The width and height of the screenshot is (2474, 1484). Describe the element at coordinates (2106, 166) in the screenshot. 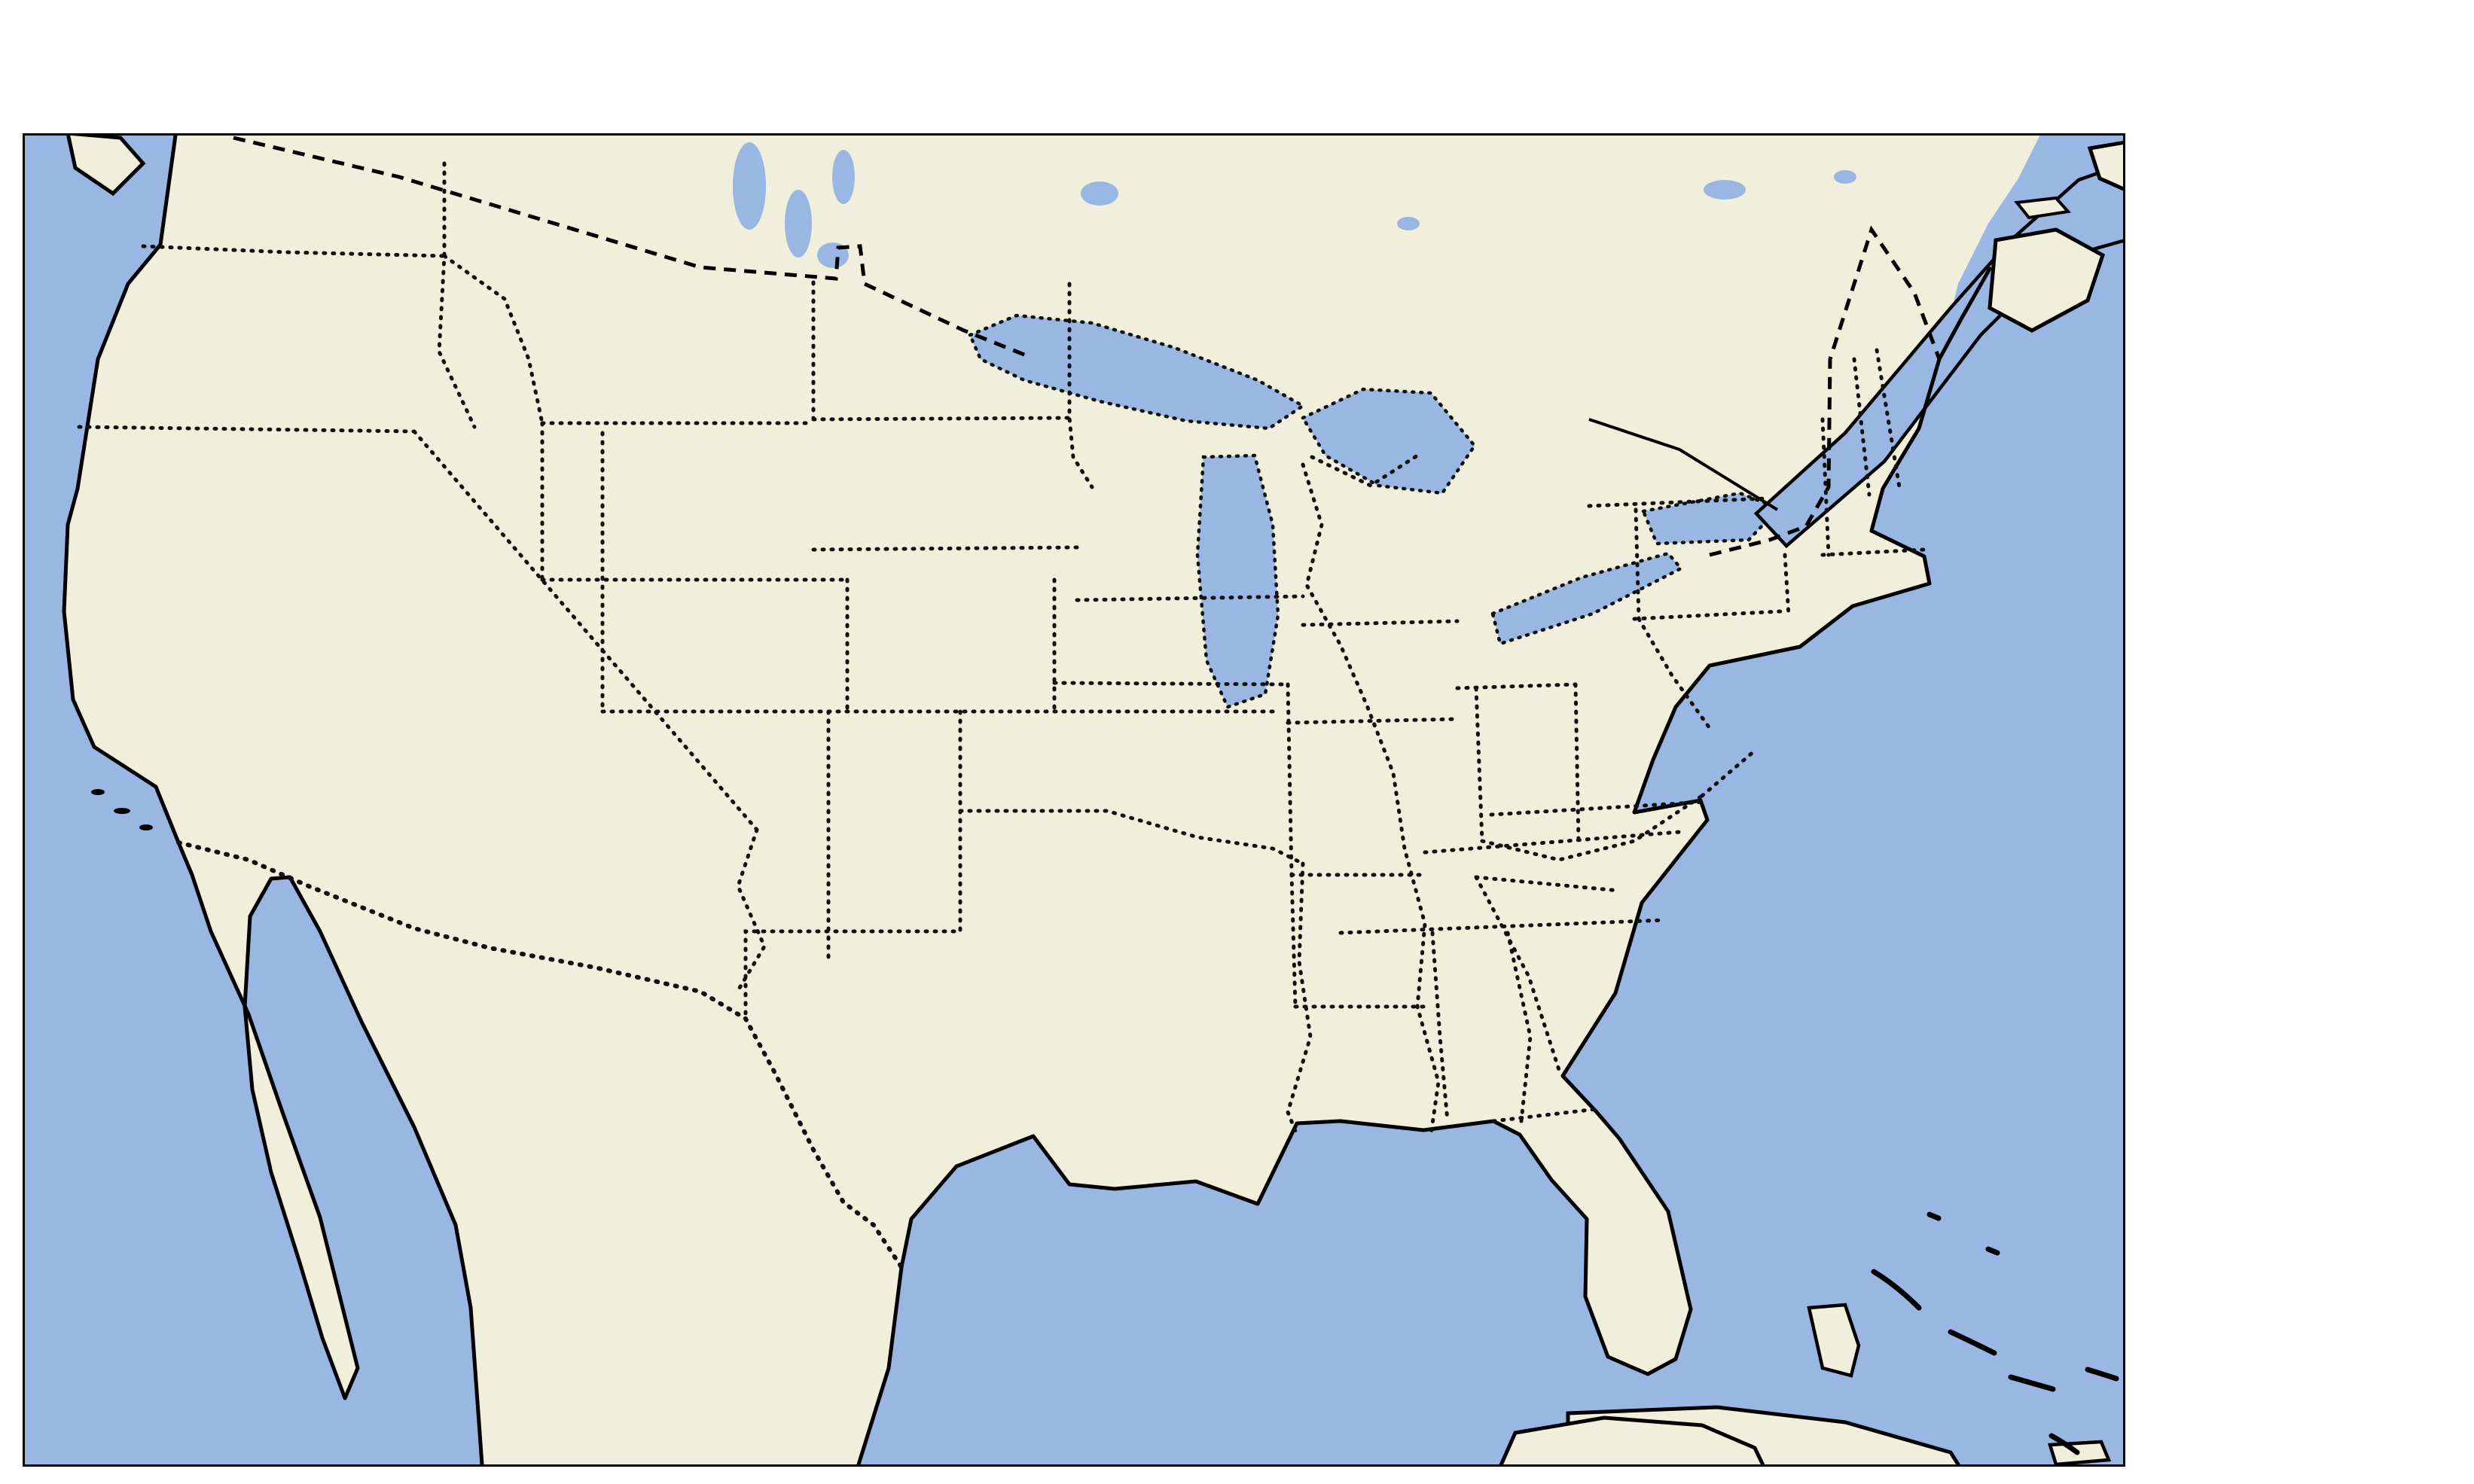

I see `newfoundland-corner` at that location.